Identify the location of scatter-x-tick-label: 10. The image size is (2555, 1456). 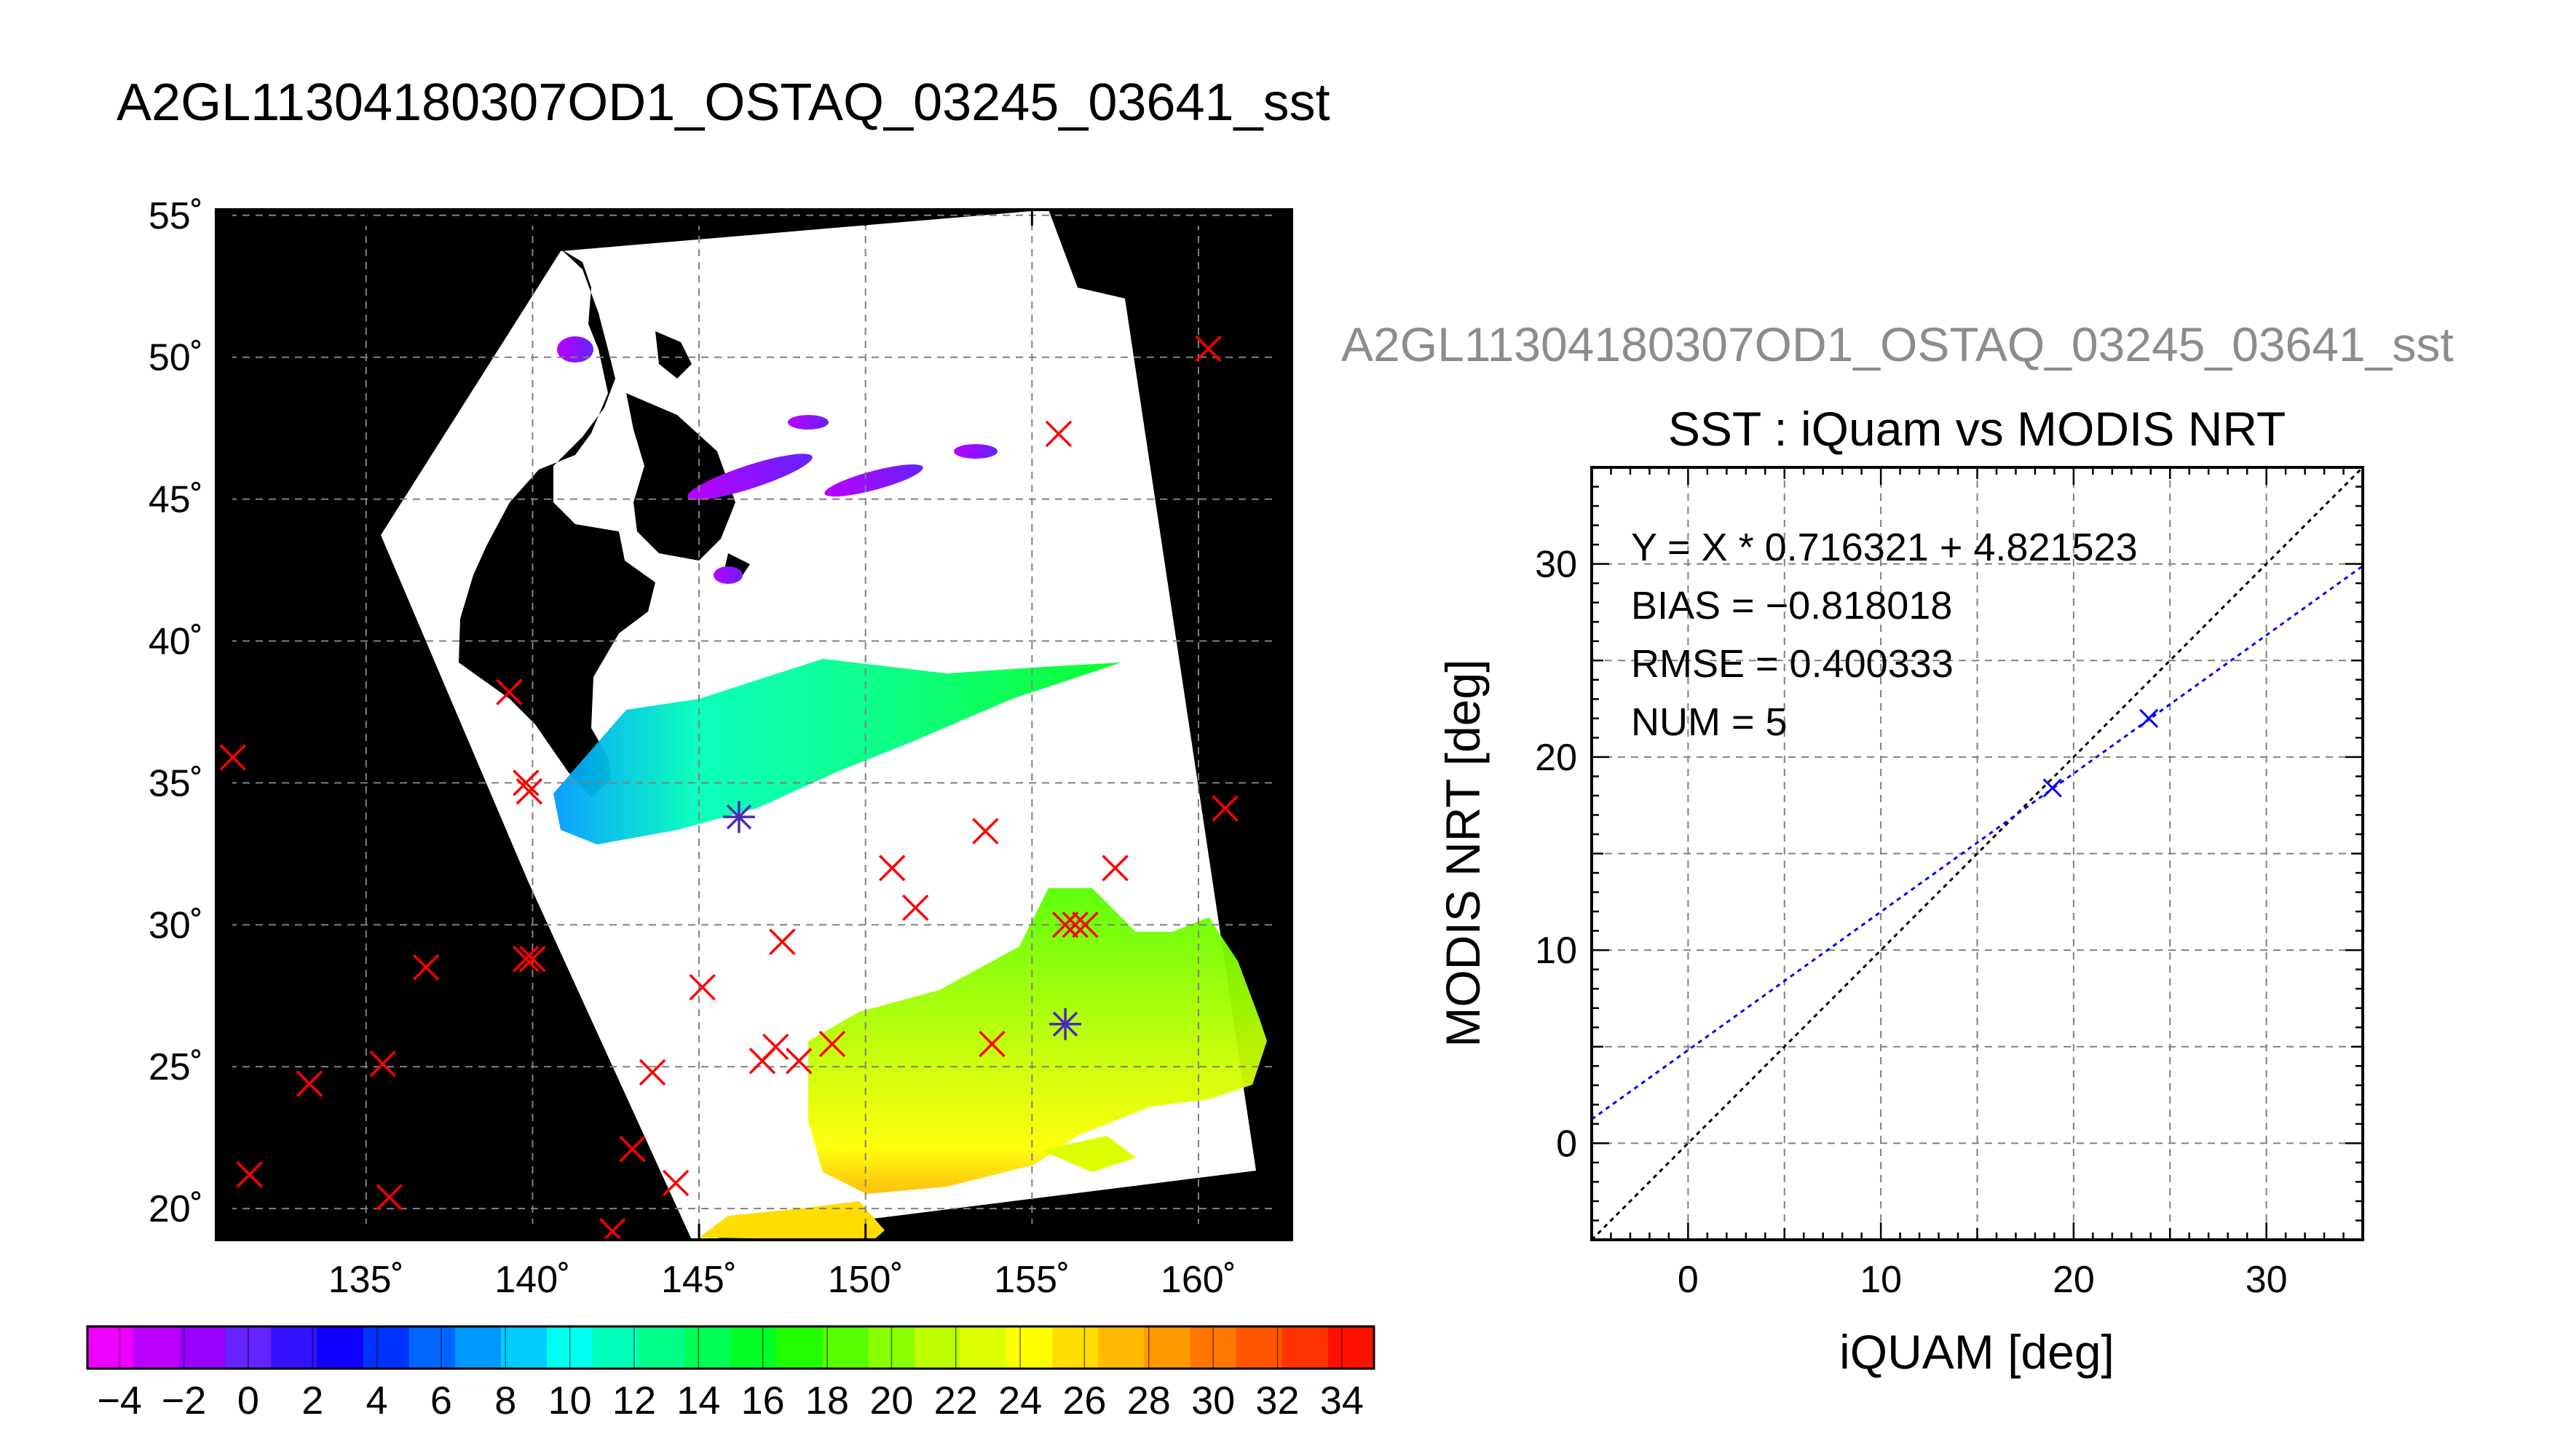
(1881, 1280).